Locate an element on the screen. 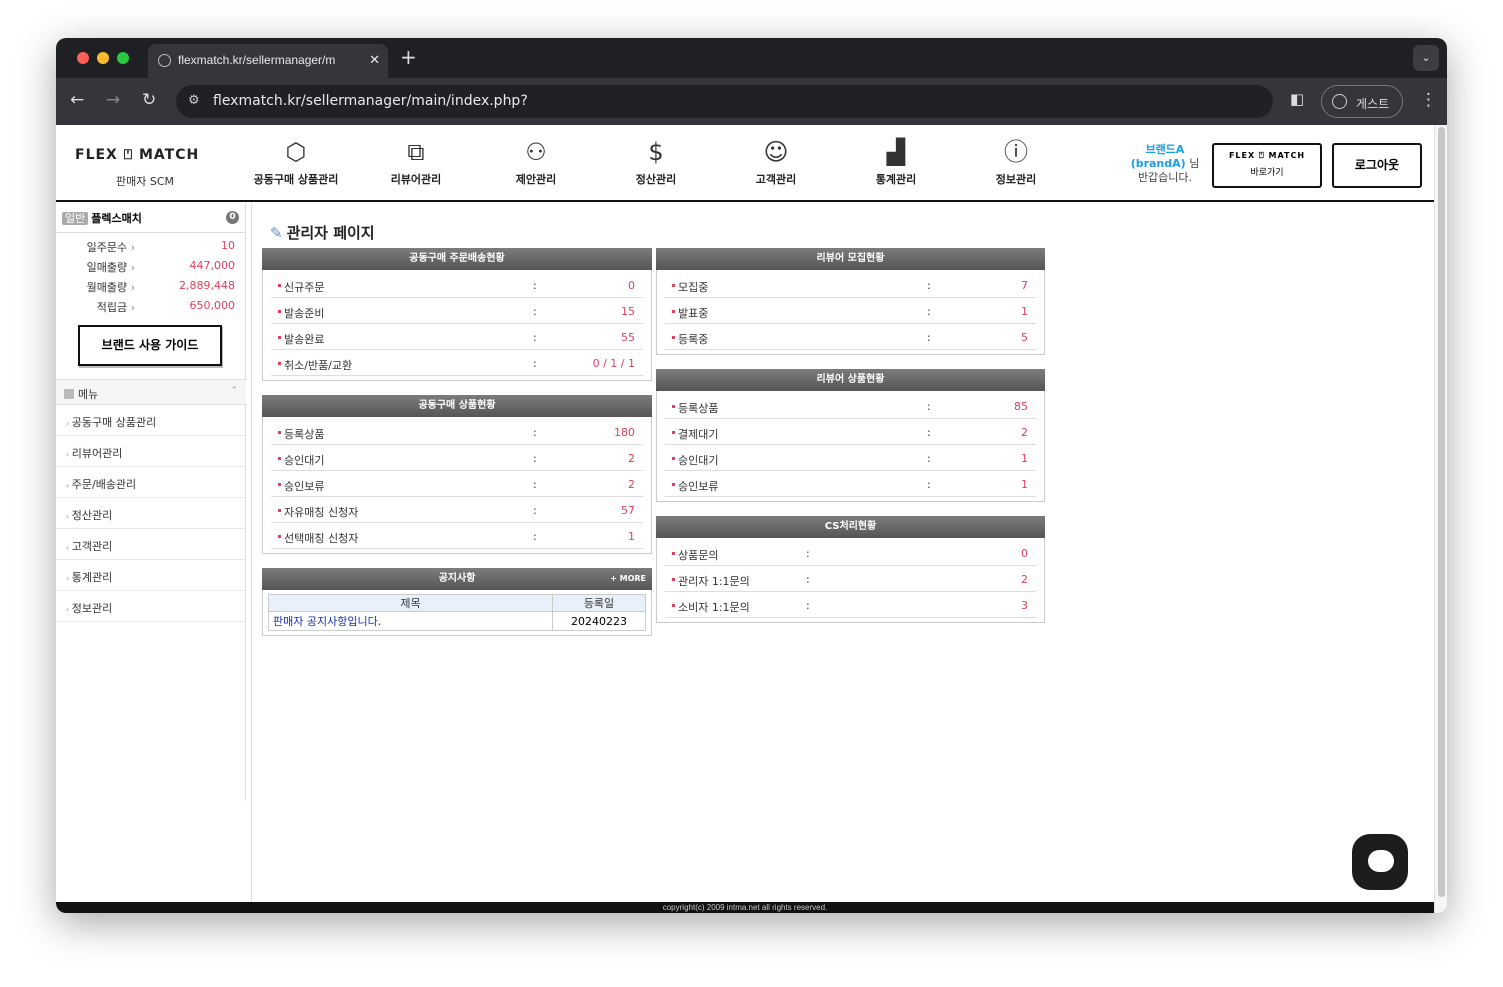 The height and width of the screenshot is (987, 1503). chat-button is located at coordinates (1380, 862).